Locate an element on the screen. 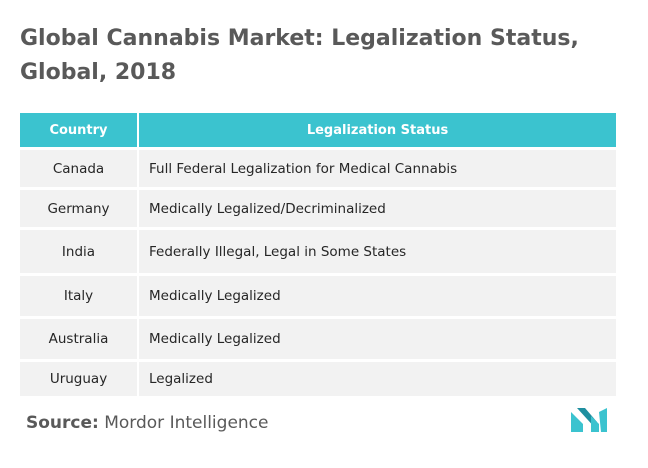 Image resolution: width=648 pixels, height=468 pixels. status-cell: Legalized is located at coordinates (377, 379).